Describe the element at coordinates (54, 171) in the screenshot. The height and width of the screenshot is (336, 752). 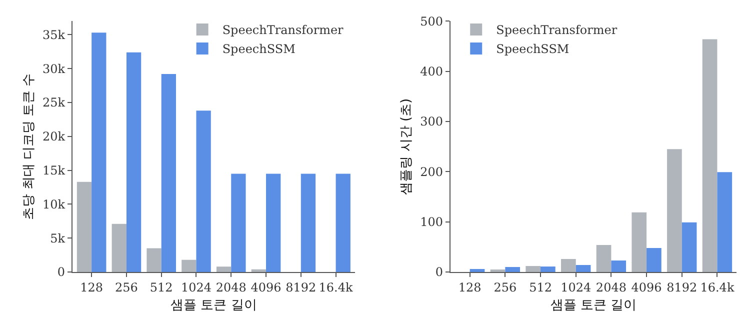
I see `y-tick-label: 15k` at that location.